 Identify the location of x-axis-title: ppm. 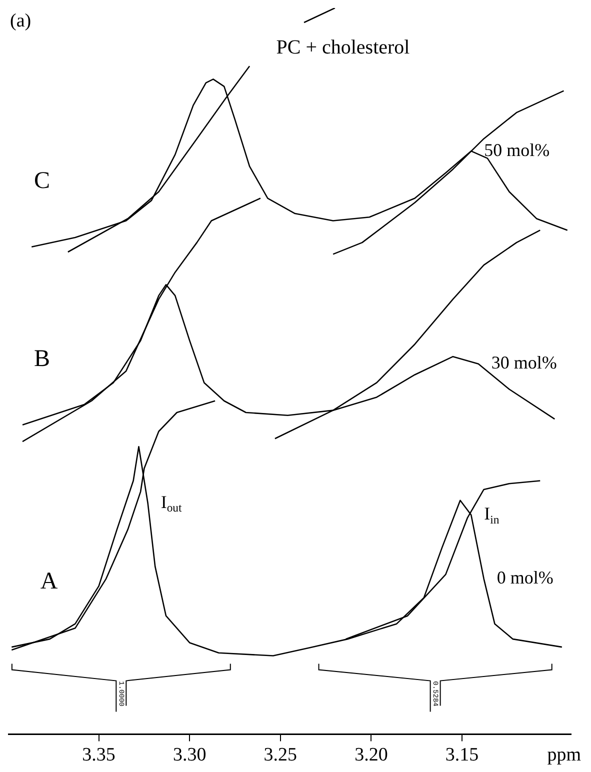
(564, 755).